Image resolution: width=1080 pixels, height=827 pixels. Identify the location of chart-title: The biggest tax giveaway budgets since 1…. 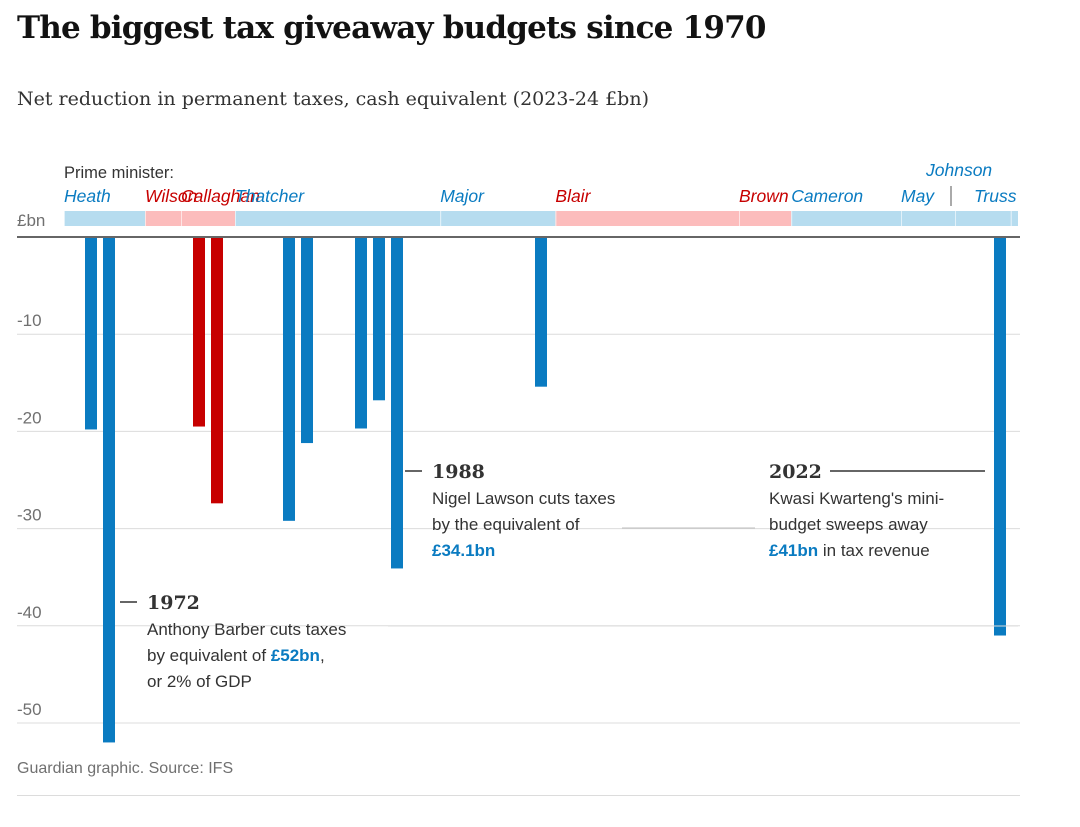
(391, 28).